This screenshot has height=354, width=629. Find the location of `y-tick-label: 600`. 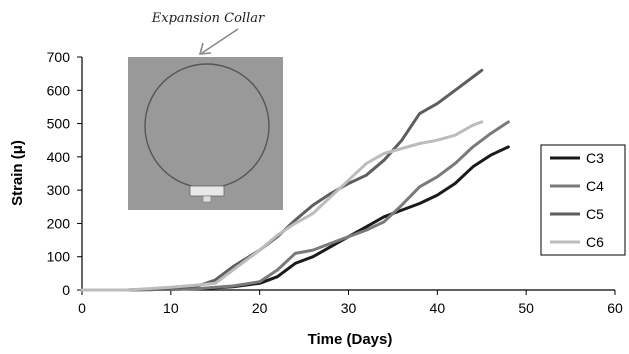

y-tick-label: 600 is located at coordinates (59, 90).